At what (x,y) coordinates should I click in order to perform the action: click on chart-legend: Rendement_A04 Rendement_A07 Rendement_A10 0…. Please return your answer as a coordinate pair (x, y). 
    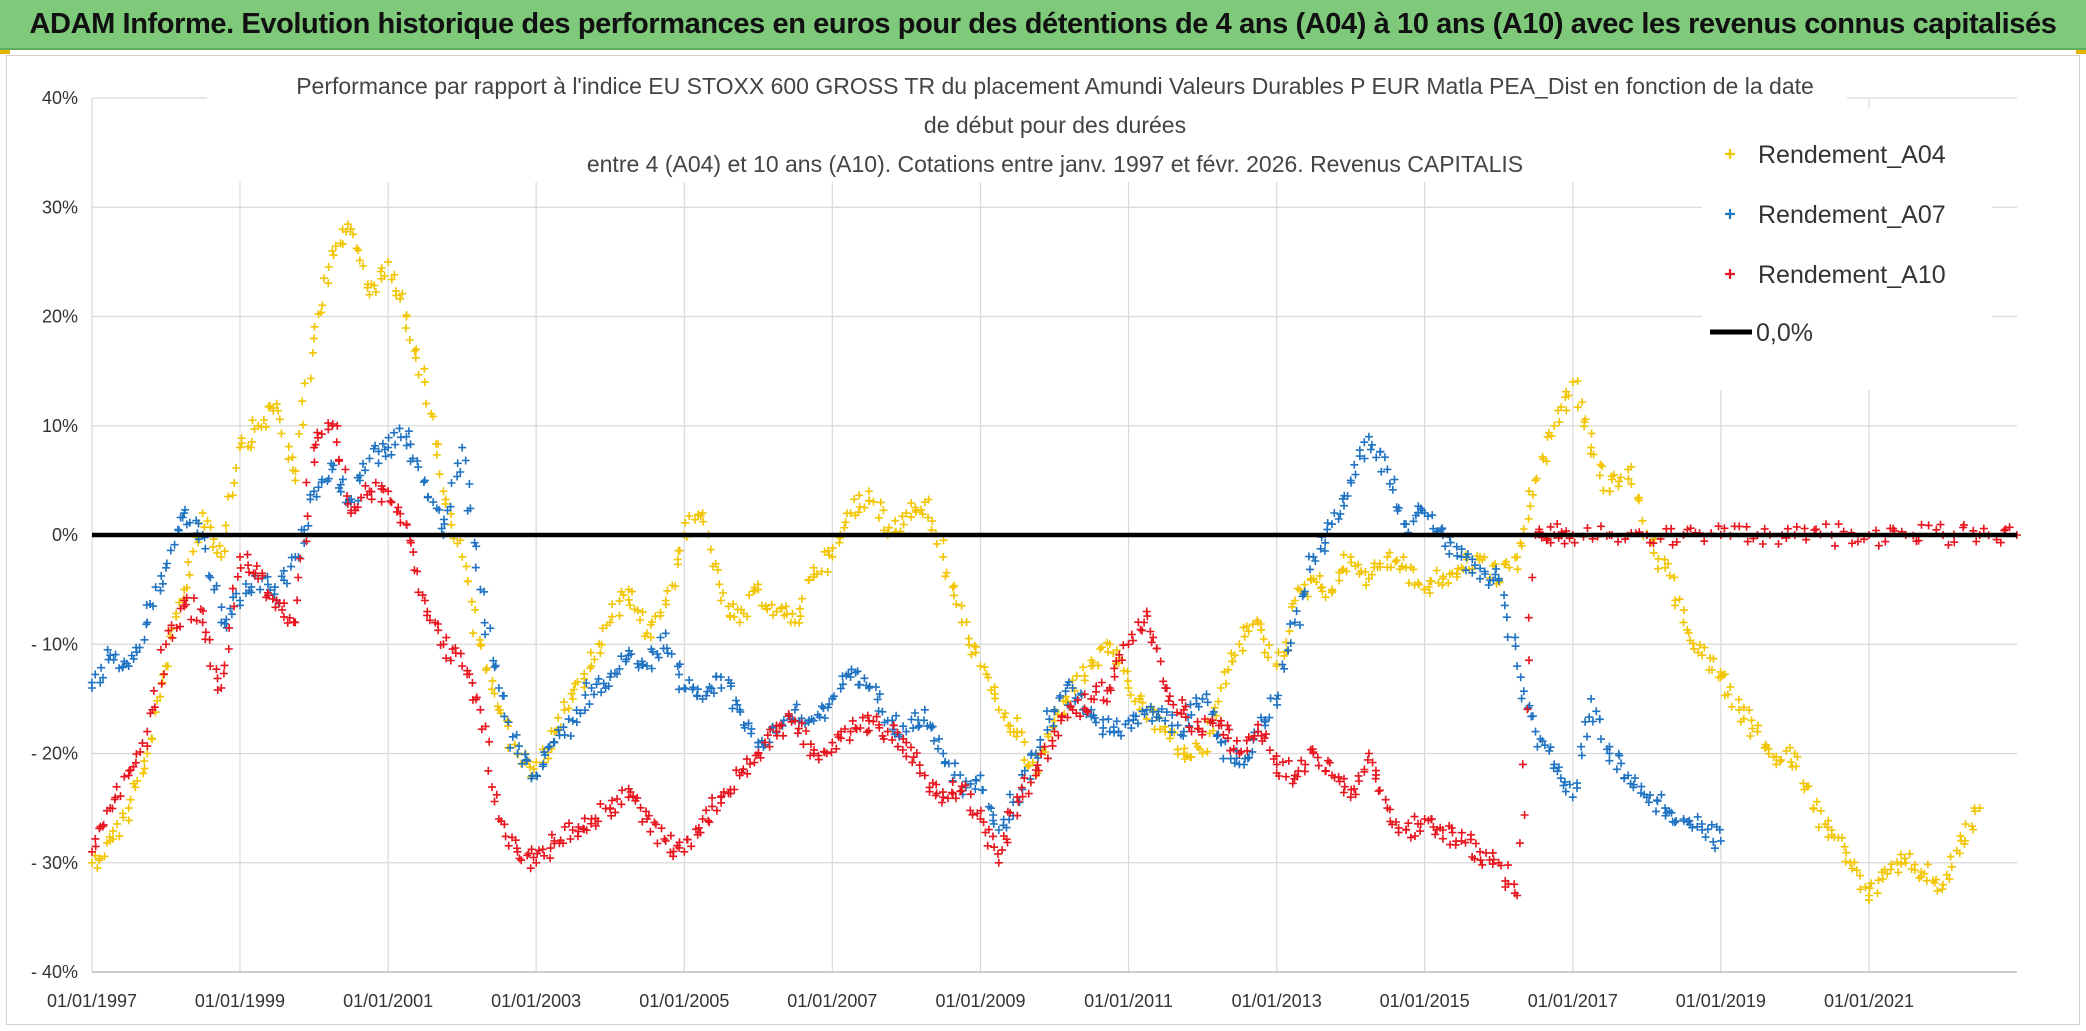
    Looking at the image, I should click on (1847, 249).